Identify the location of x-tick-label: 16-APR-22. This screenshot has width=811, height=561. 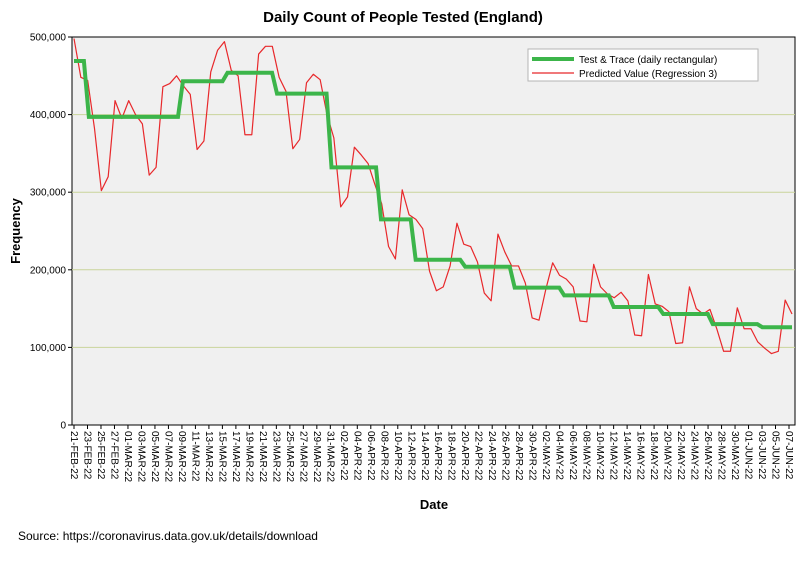
(437, 456).